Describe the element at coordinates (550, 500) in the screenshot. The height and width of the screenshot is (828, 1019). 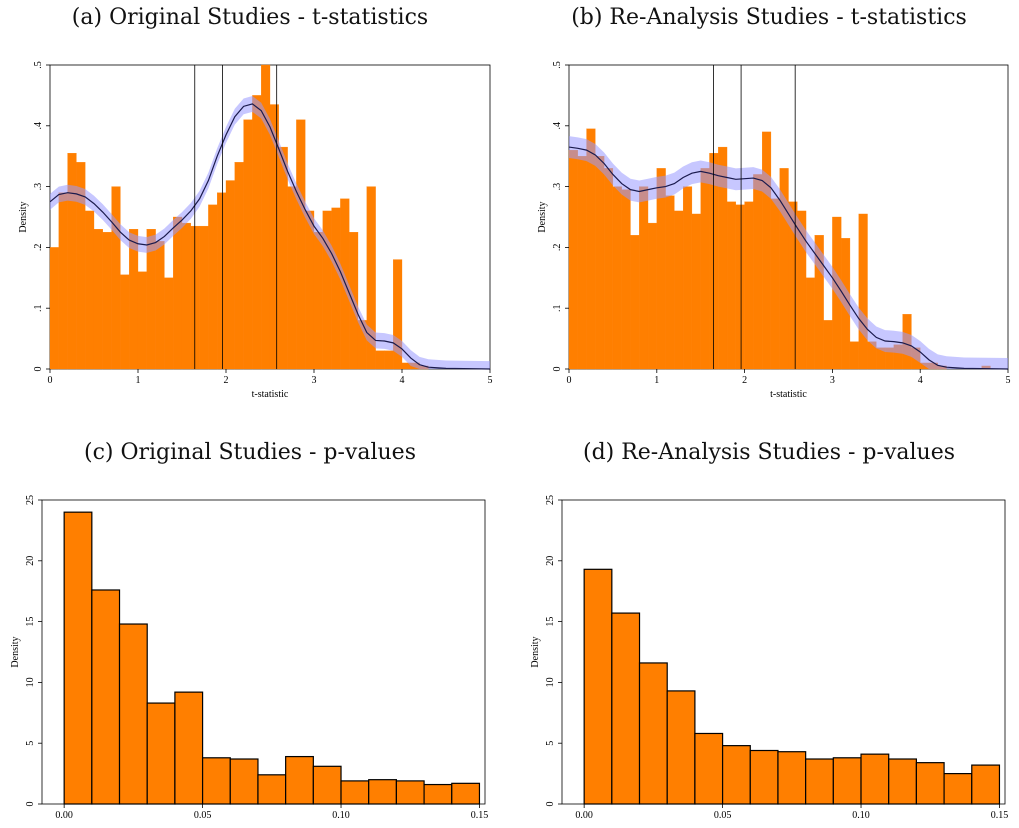
I see `y-tick-label-d-5: 25` at that location.